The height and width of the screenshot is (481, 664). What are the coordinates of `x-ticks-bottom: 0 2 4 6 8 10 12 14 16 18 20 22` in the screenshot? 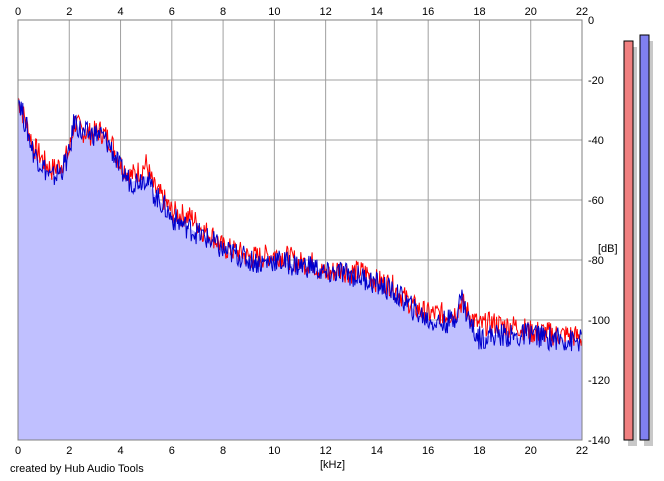 It's located at (301, 451).